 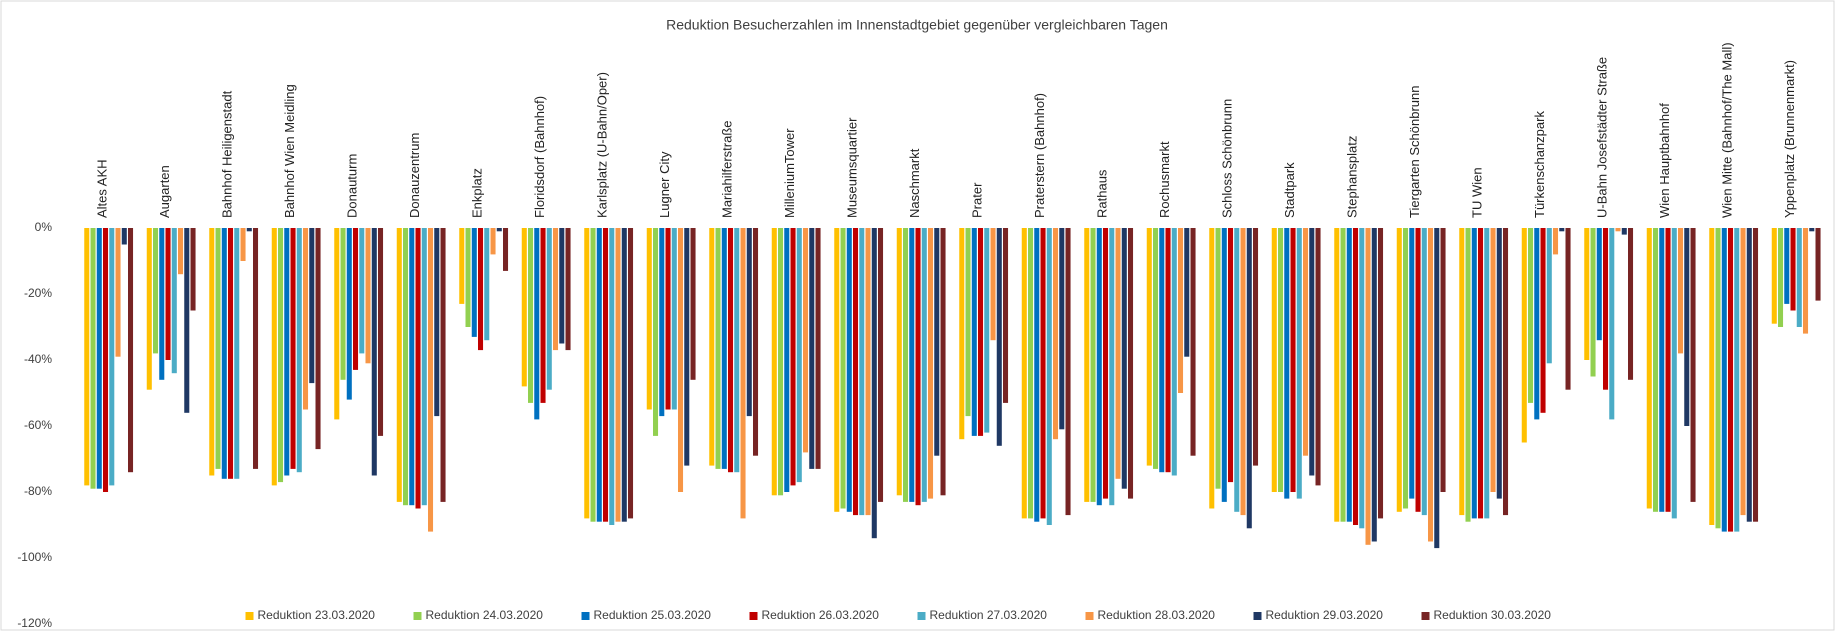 I want to click on x-tick-label: Yppenplatz (Brunnenmarkt), so click(x=1789, y=139).